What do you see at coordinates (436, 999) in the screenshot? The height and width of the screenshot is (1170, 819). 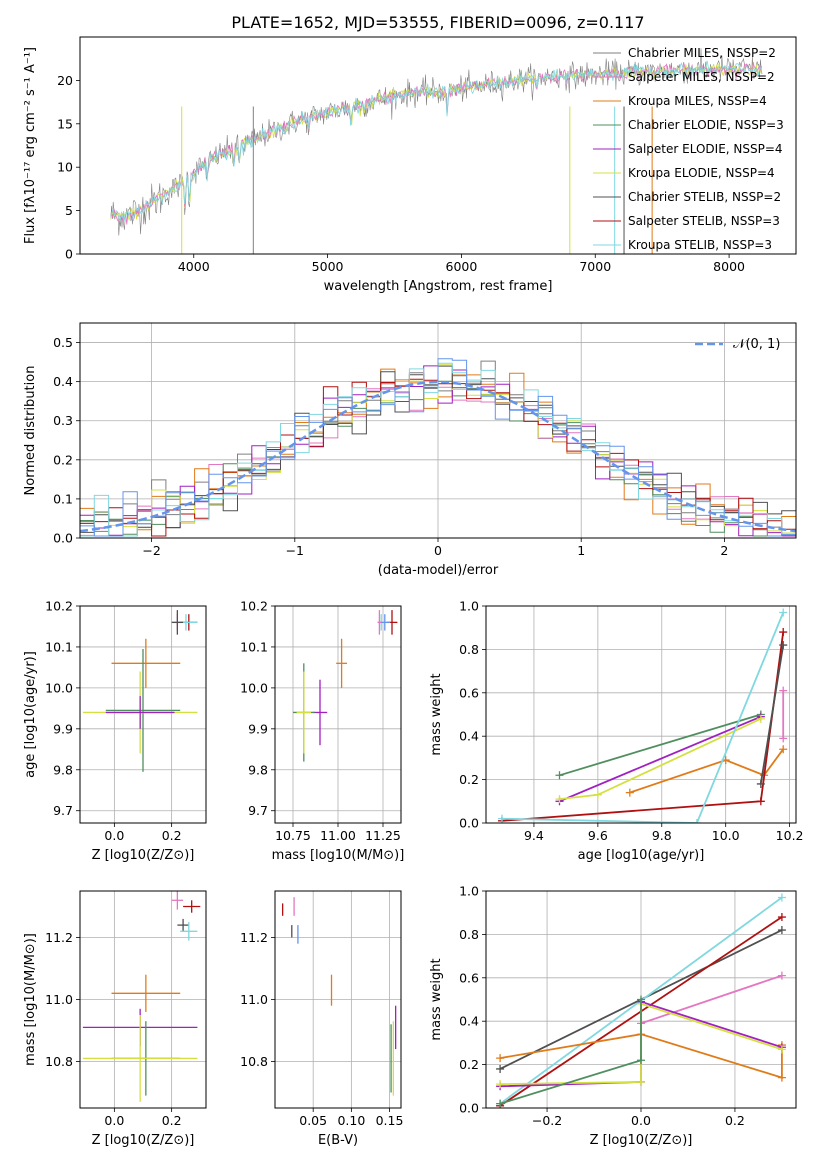 I see `y-axis-label: mass weight` at bounding box center [436, 999].